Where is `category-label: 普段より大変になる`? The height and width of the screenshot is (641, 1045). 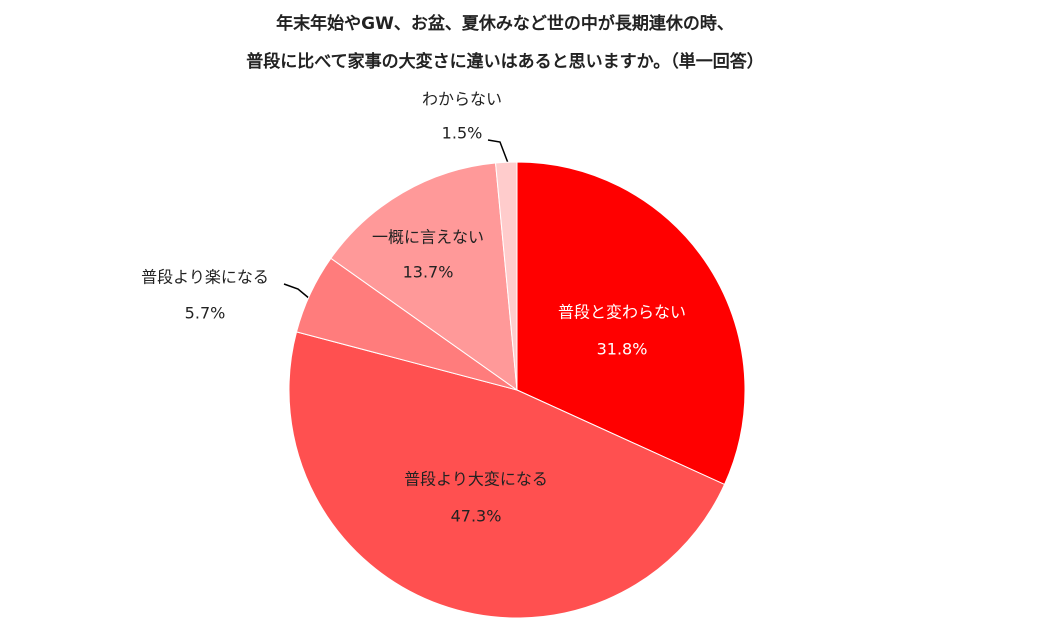 category-label: 普段より大変になる is located at coordinates (476, 479).